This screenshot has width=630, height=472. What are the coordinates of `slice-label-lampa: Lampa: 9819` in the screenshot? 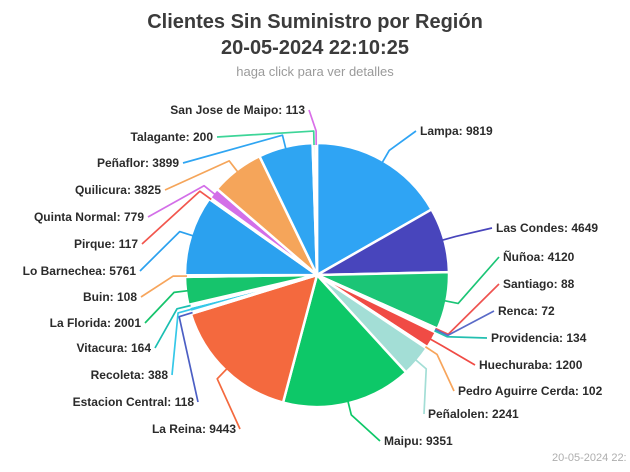 It's located at (456, 131).